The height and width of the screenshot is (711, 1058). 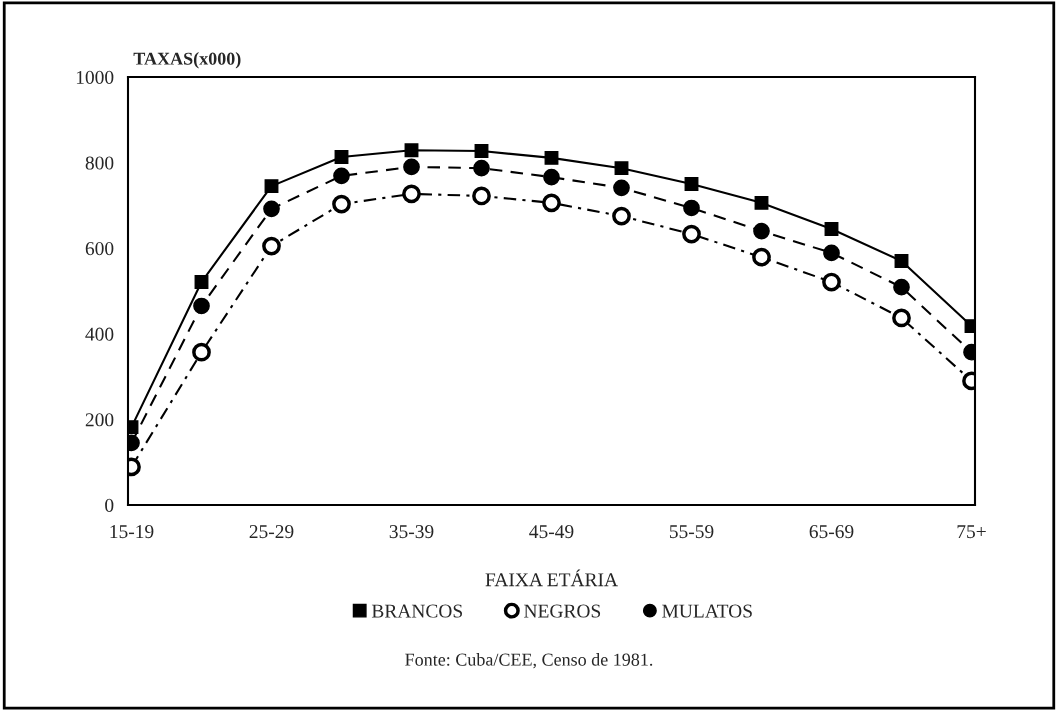 What do you see at coordinates (416, 611) in the screenshot?
I see `legend-label: BRANCOS` at bounding box center [416, 611].